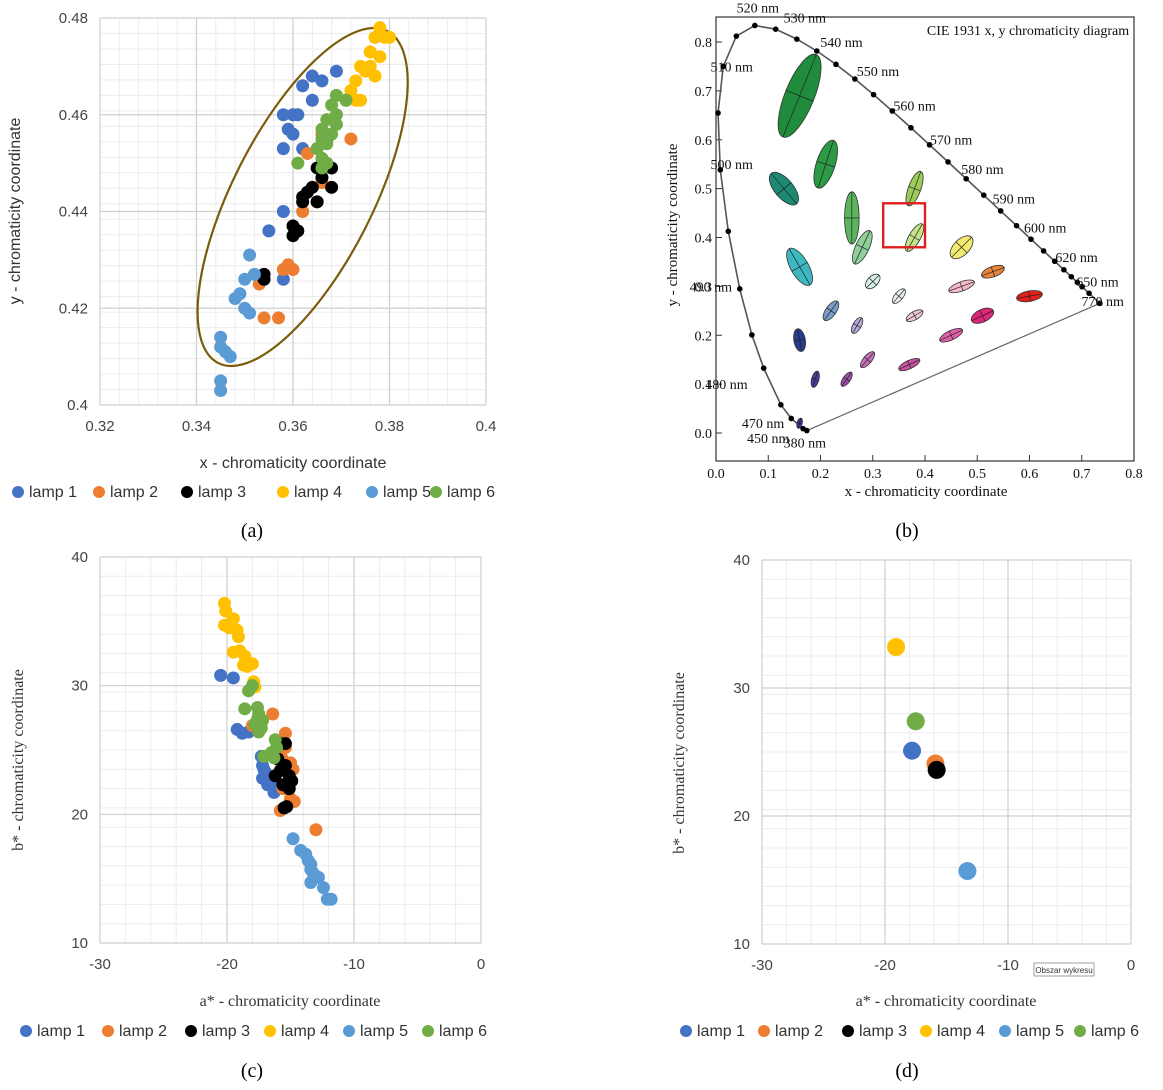 This screenshot has height=1090, width=1163. I want to click on y-tick-label: 0.0, so click(704, 434).